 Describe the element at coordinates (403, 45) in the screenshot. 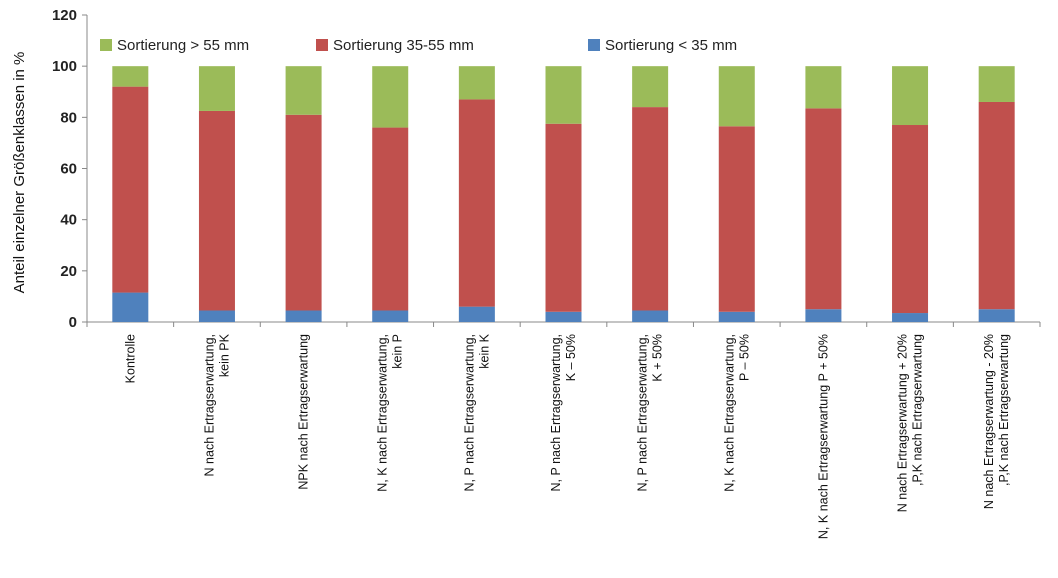

I see `legend-entry: Sortierung 35-55 mm` at that location.